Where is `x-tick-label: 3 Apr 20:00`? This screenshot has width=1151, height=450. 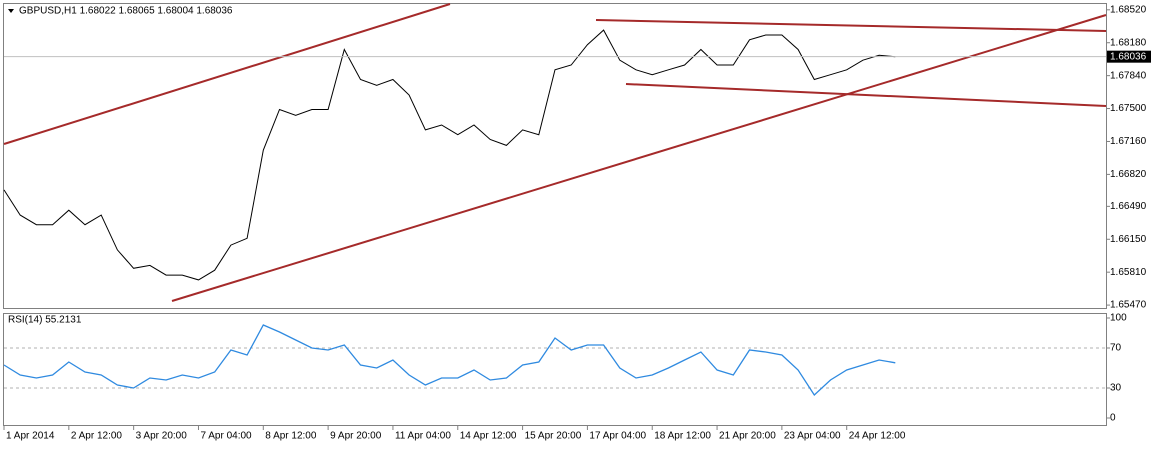
x-tick-label: 3 Apr 20:00 is located at coordinates (162, 436).